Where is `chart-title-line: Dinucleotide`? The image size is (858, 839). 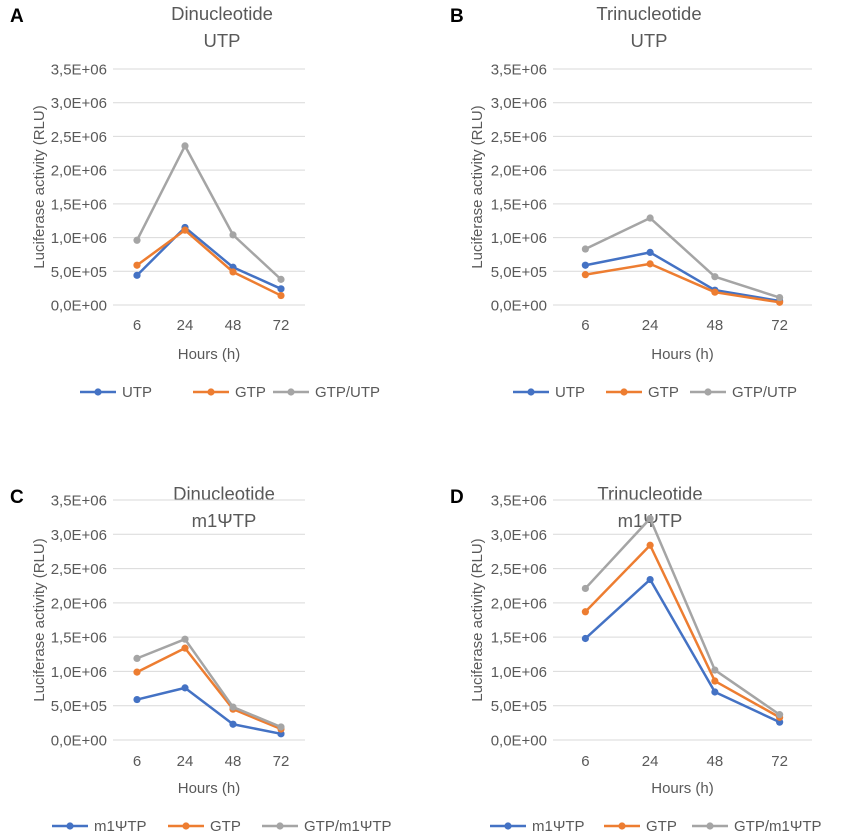 chart-title-line: Dinucleotide is located at coordinates (222, 13).